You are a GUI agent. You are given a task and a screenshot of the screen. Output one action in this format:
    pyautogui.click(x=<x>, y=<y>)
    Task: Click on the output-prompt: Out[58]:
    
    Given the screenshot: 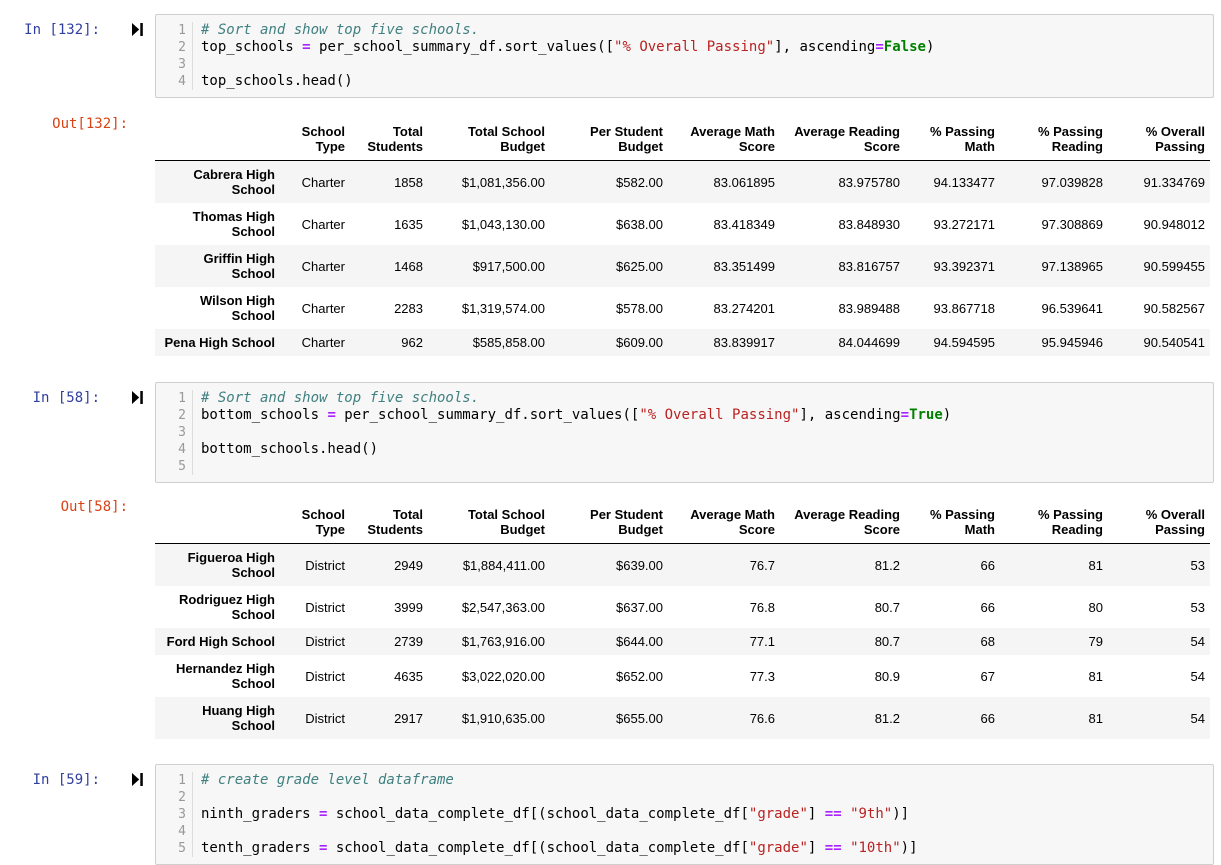 What is the action you would take?
    pyautogui.click(x=94, y=507)
    